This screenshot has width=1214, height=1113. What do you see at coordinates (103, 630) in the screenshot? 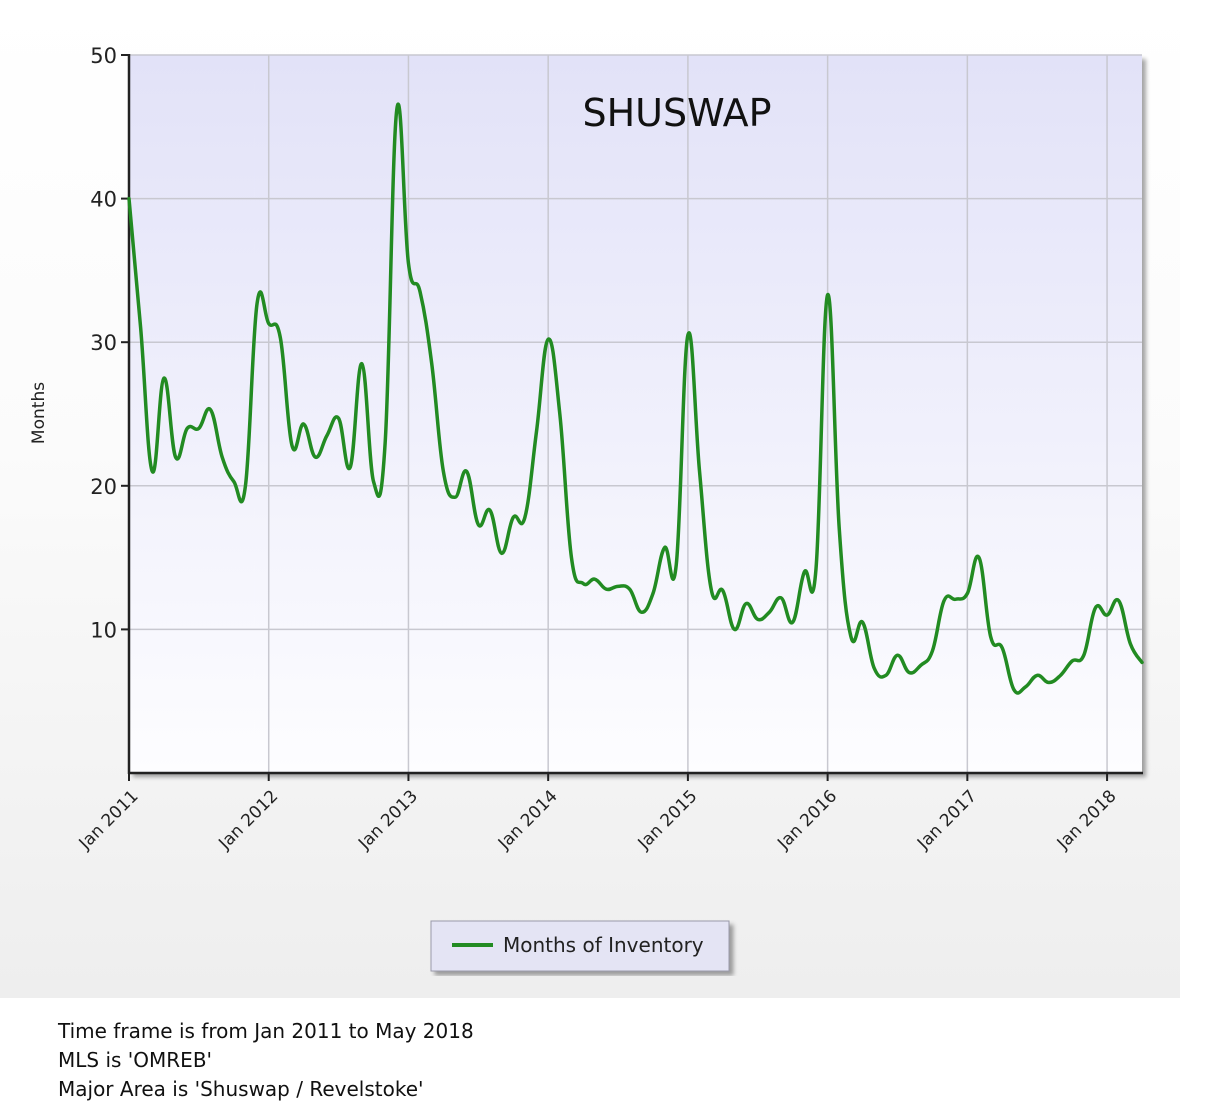
I see `y-tick-label: 10` at bounding box center [103, 630].